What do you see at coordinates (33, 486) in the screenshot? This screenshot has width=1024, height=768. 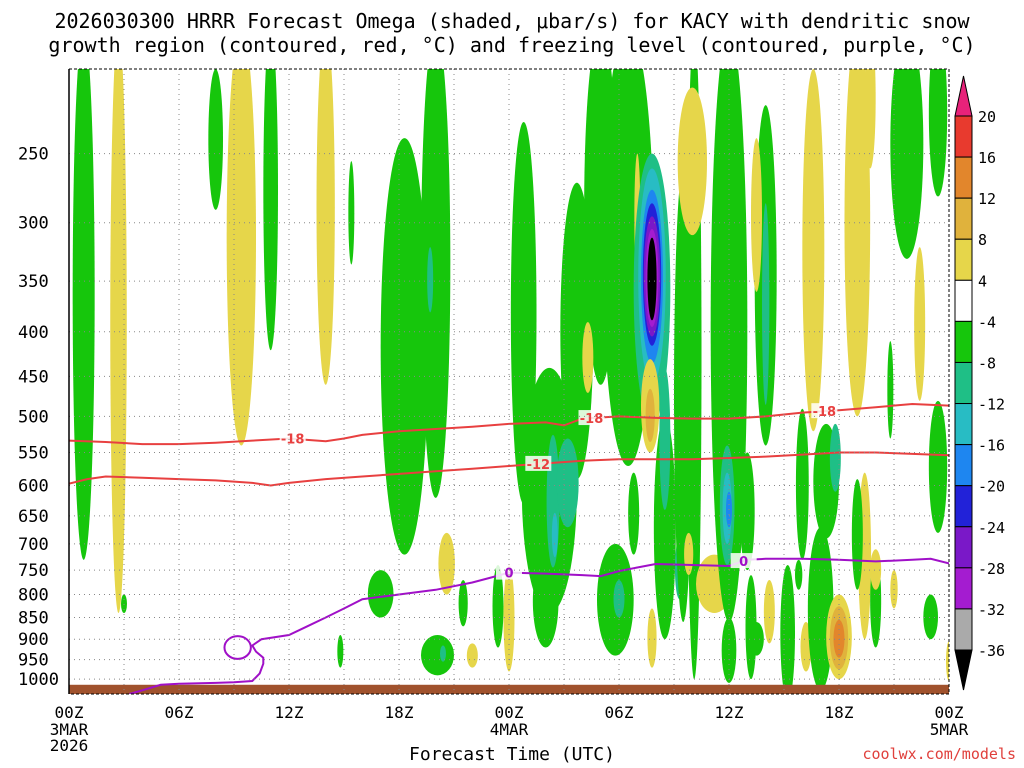 I see `y-tick-label: 600` at bounding box center [33, 486].